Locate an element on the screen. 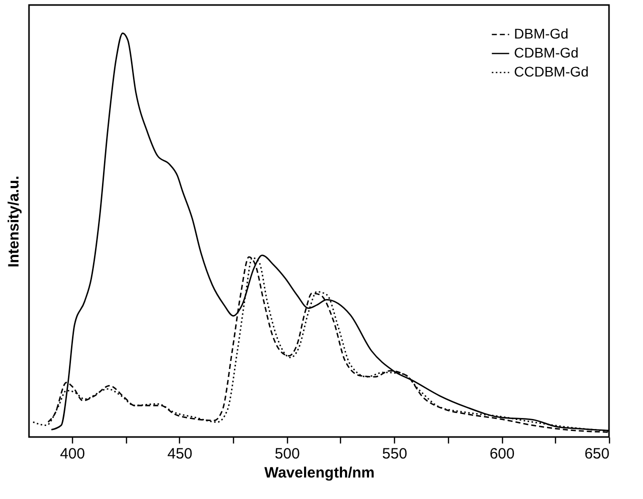 Image resolution: width=643 pixels, height=499 pixels. legend-label: CCDBM-Gd is located at coordinates (551, 72).